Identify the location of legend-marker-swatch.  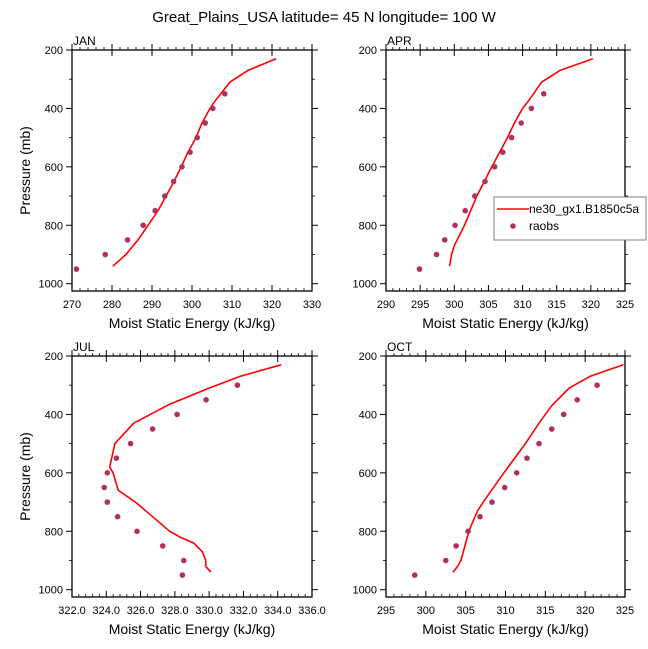
(513, 226).